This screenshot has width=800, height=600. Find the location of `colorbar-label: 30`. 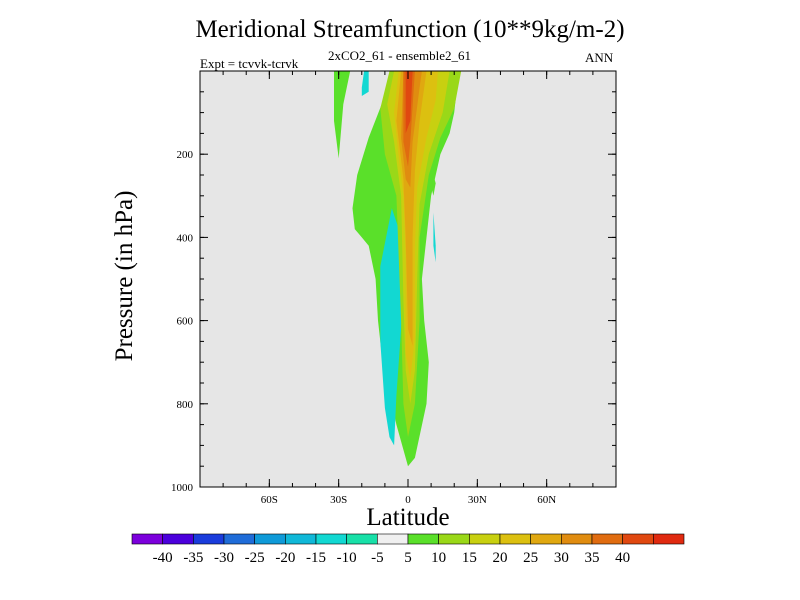

colorbar-label: 30 is located at coordinates (561, 558).